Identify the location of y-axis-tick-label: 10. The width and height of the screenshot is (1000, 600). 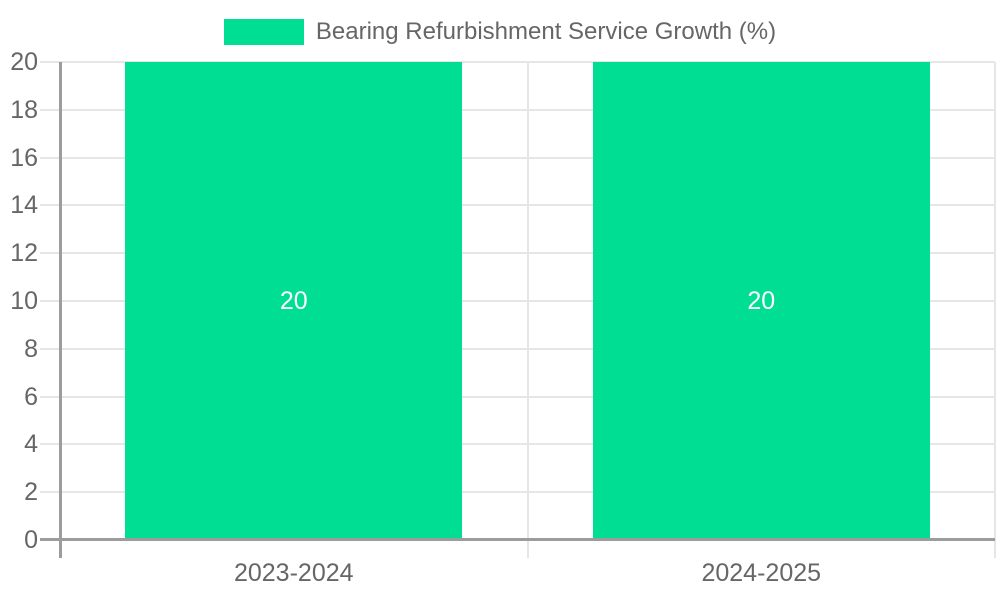
(24, 301).